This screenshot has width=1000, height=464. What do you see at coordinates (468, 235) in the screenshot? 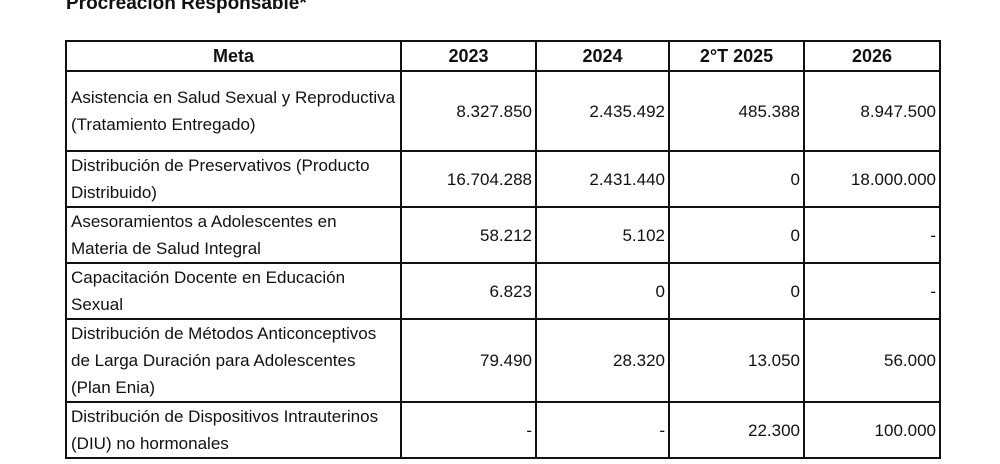
I see `value-cell: 58.212` at bounding box center [468, 235].